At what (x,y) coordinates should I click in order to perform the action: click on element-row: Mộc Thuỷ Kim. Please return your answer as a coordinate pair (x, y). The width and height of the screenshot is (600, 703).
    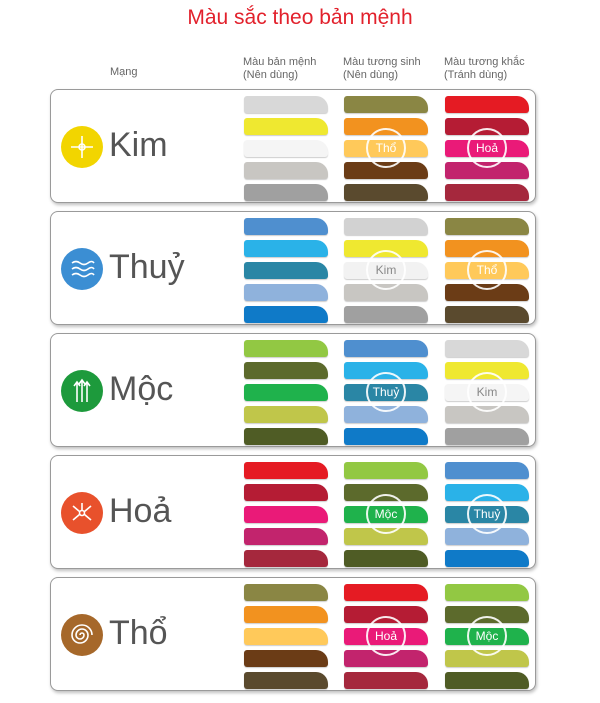
    Looking at the image, I should click on (293, 390).